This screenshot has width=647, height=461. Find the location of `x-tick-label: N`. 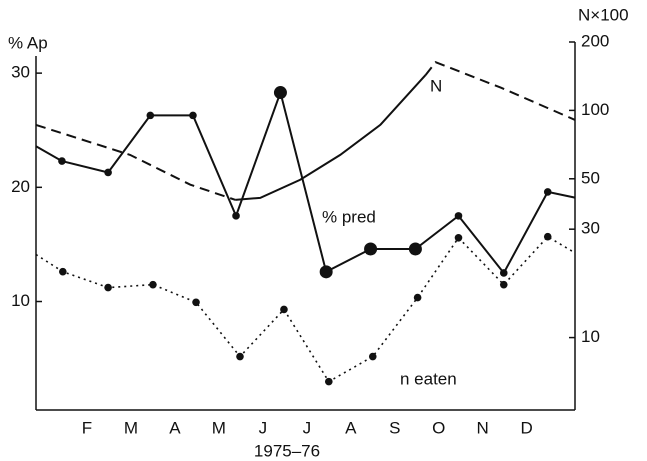

x-tick-label: N is located at coordinates (483, 427).